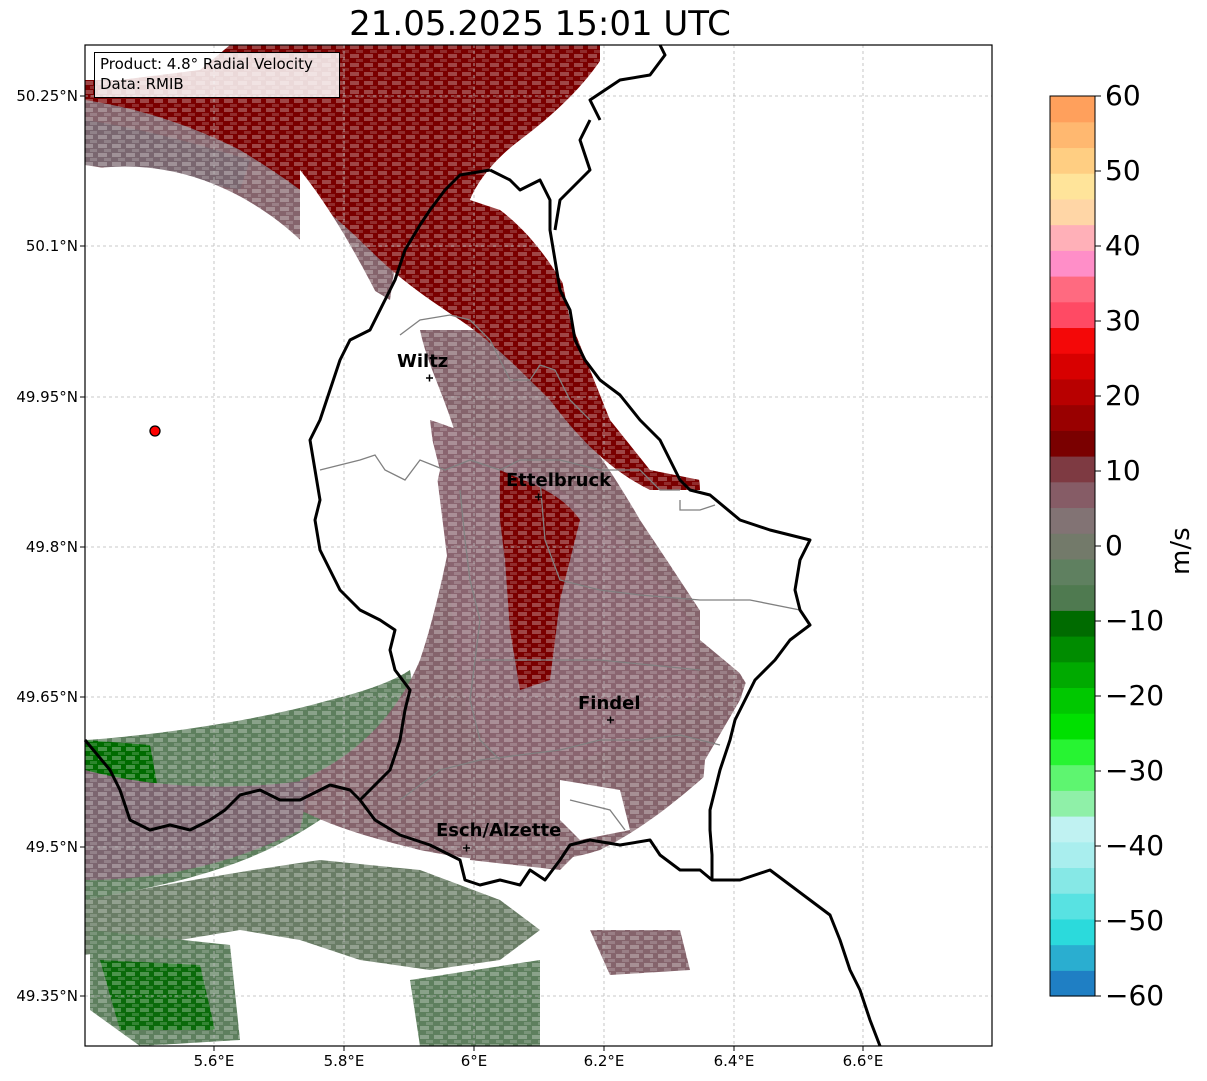 Image resolution: width=1207 pixels, height=1081 pixels. I want to click on city-markers, so click(520, 613).